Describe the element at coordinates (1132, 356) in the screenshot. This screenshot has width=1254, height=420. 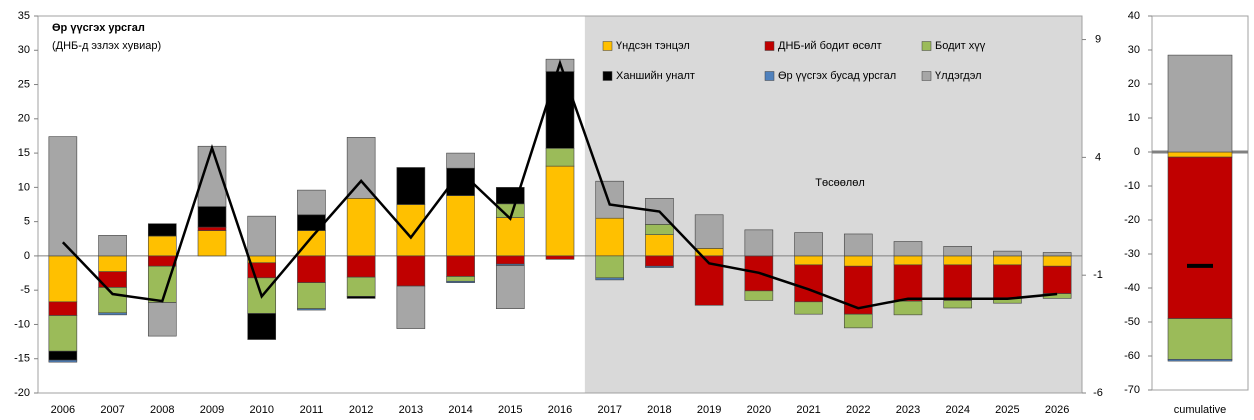
I see `y-tick-label: -60` at that location.